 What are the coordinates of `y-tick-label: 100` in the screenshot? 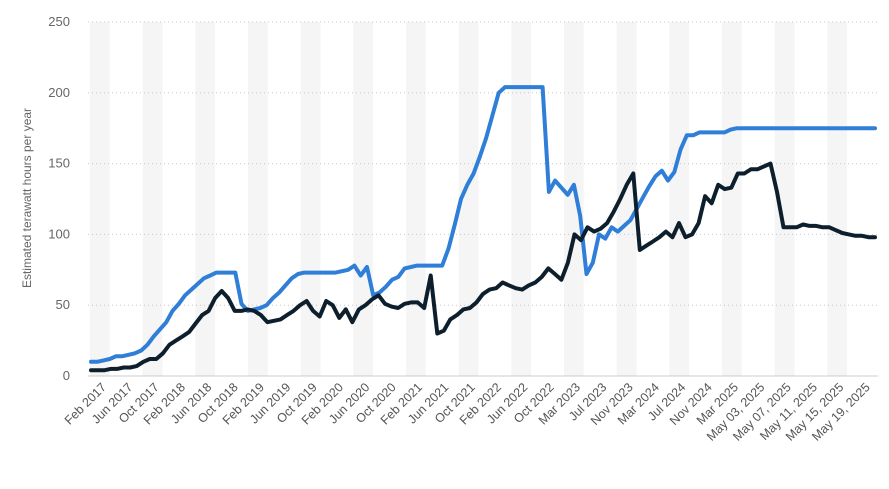 It's located at (59, 233).